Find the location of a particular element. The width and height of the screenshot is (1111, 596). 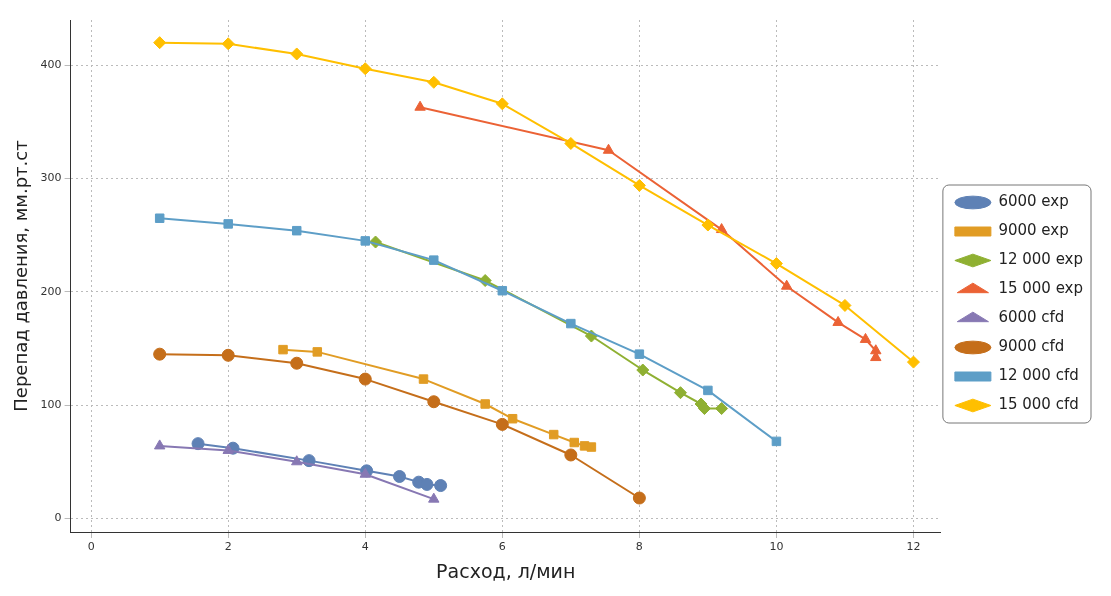

legend-label: 12 000 exp is located at coordinates (1041, 259).